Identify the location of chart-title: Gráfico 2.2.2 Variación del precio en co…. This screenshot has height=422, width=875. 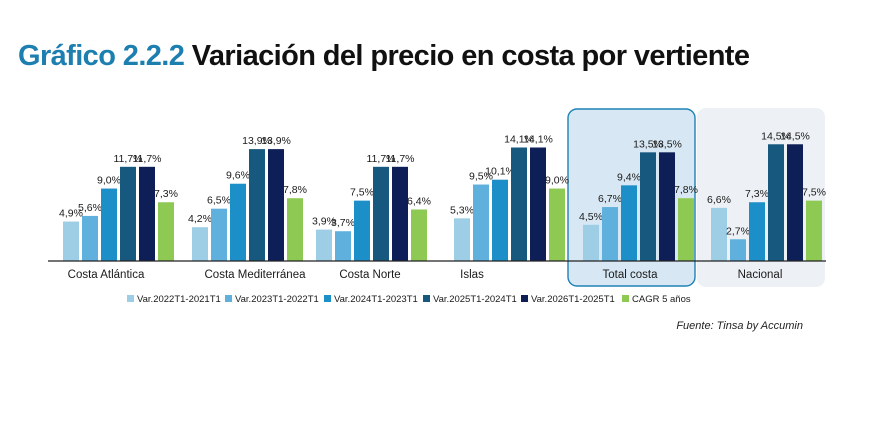
(384, 56).